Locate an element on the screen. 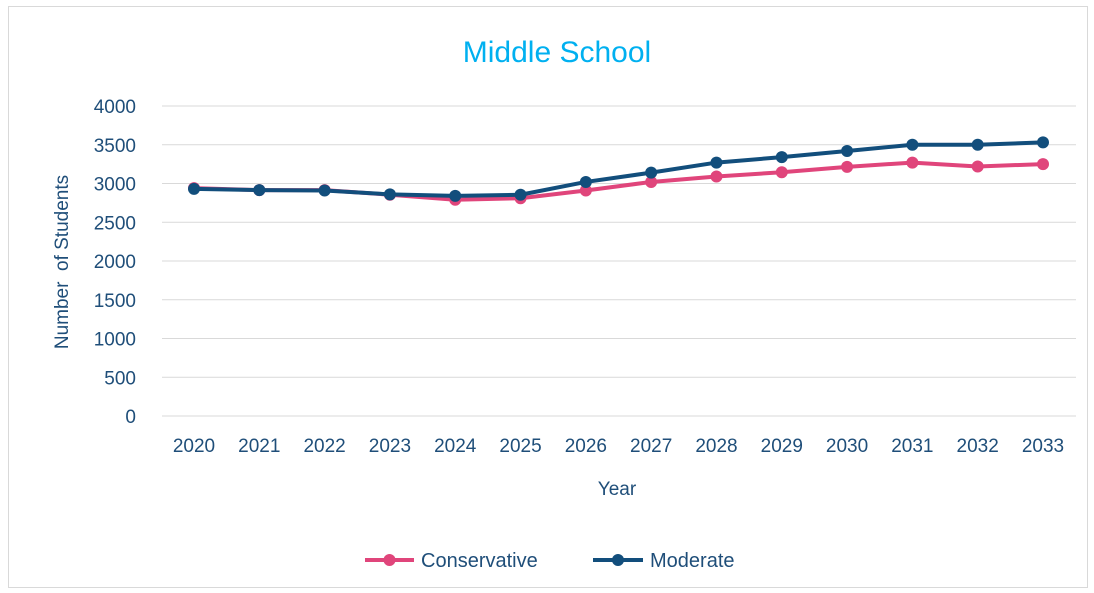 Image resolution: width=1094 pixels, height=593 pixels. x-tick-label: 2025 is located at coordinates (520, 446).